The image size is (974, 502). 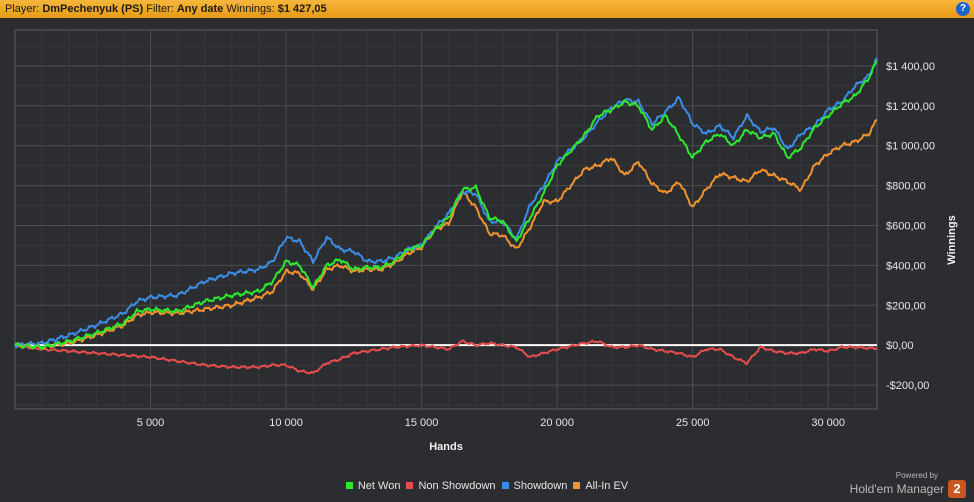 I want to click on legend-label: Net Won, so click(x=379, y=486).